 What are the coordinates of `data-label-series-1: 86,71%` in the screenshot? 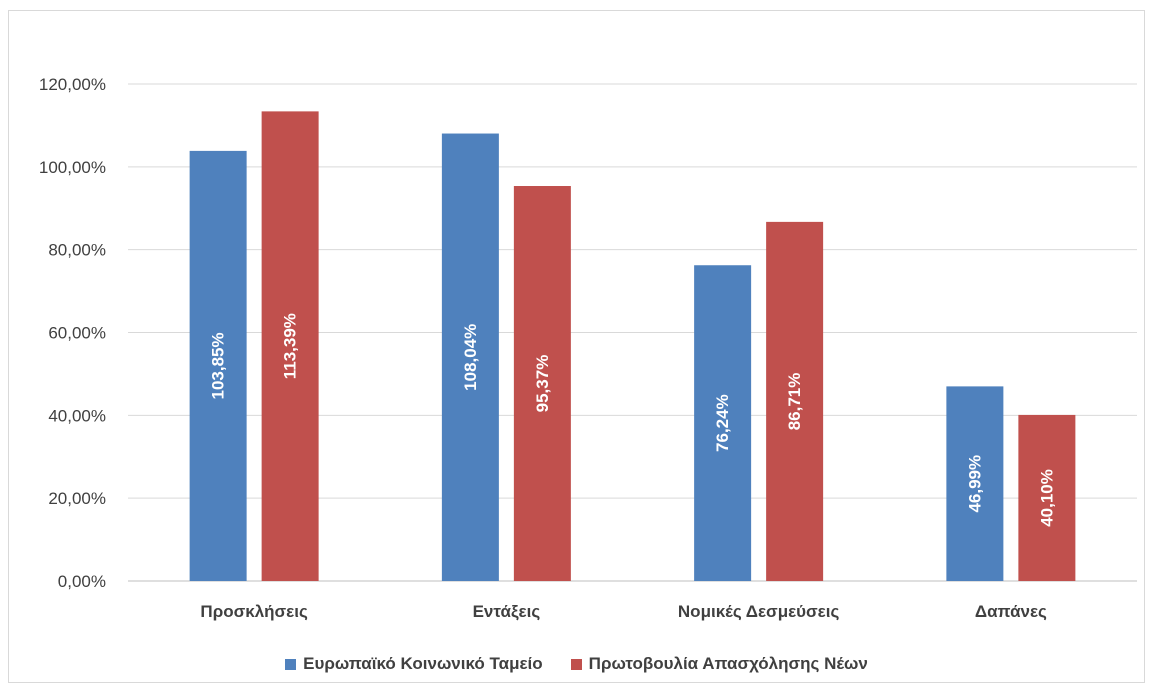 It's located at (794, 402).